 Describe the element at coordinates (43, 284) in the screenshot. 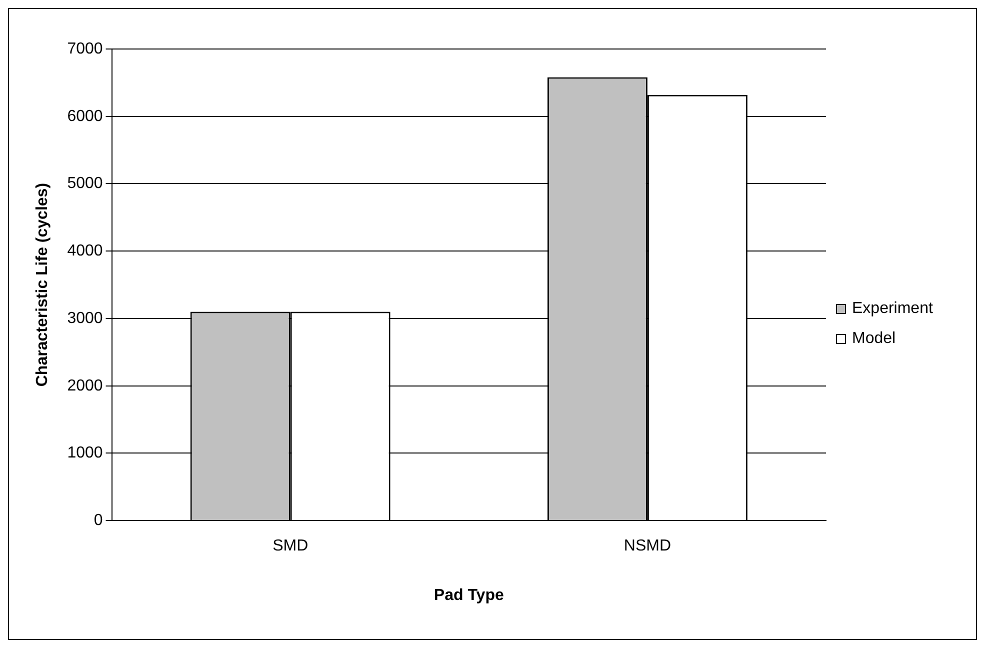

I see `y-axis-title: Characteristic Life (cycles)` at that location.